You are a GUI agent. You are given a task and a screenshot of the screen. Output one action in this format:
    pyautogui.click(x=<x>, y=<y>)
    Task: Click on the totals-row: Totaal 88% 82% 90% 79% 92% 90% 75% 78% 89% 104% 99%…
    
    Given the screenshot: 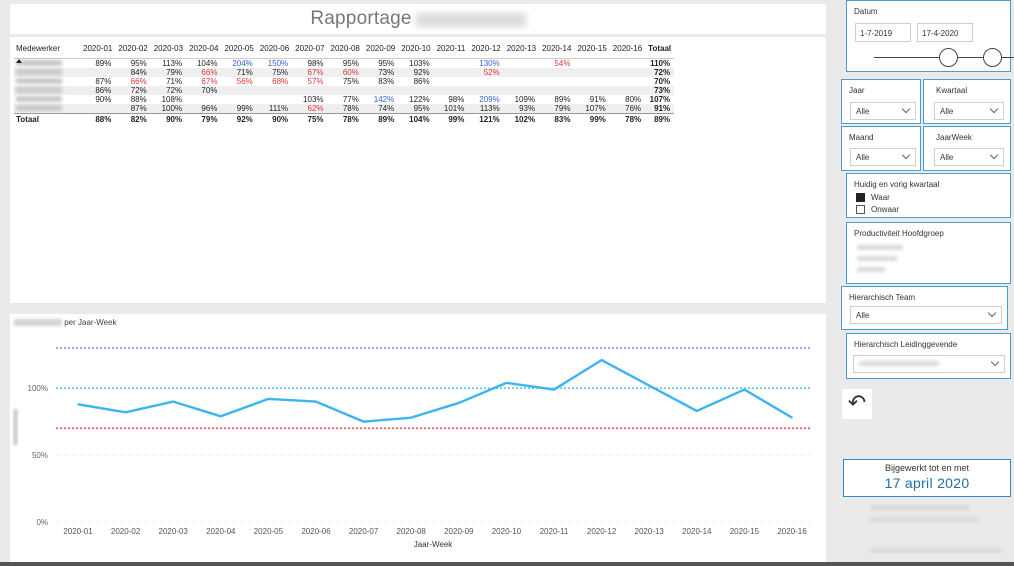 What is the action you would take?
    pyautogui.click(x=344, y=119)
    